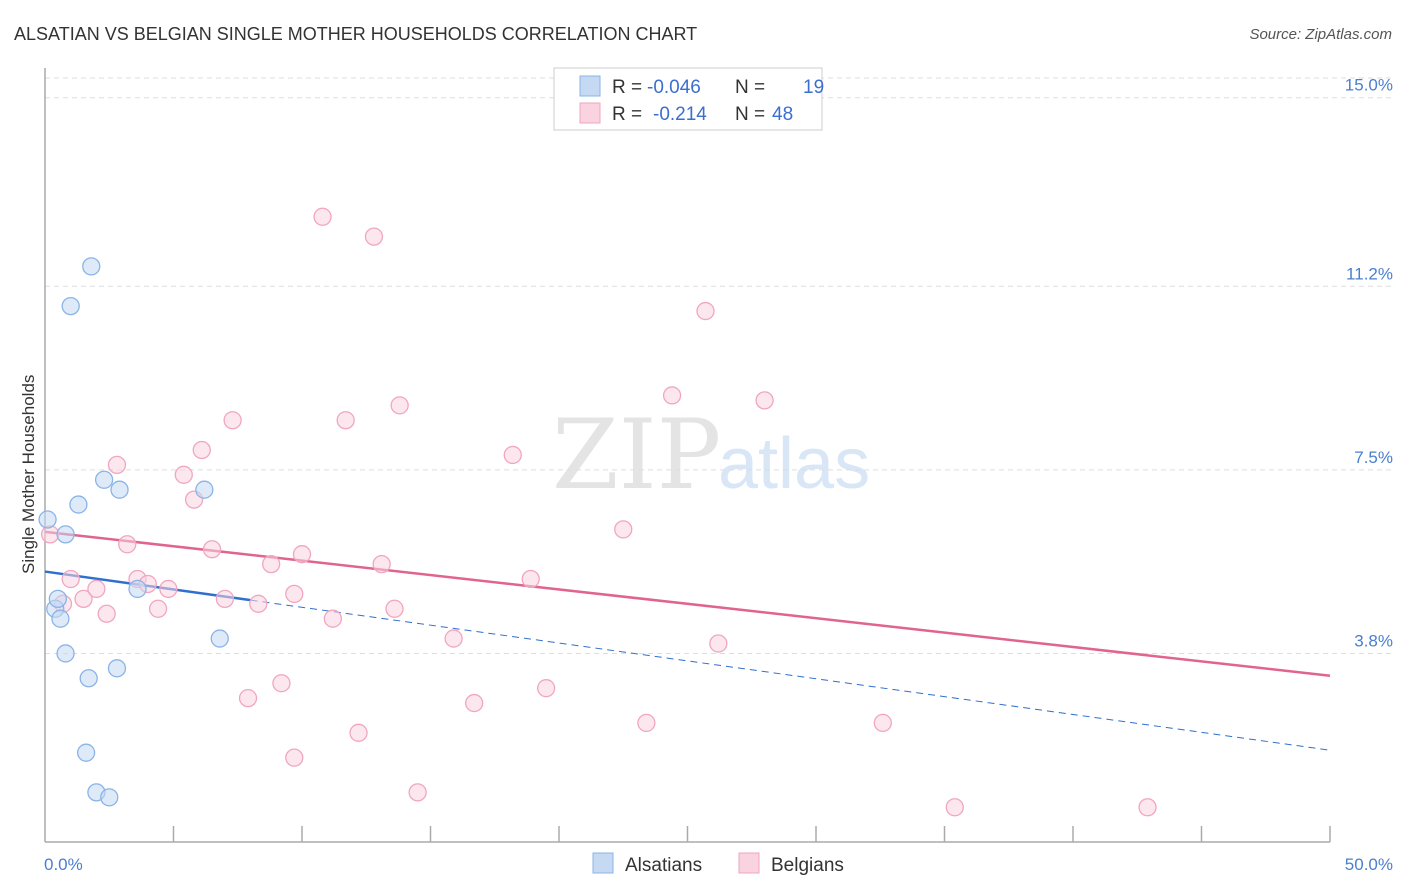 The height and width of the screenshot is (892, 1406). Describe the element at coordinates (1373, 457) in the screenshot. I see `y-tick-label-2: 7.5%` at that location.